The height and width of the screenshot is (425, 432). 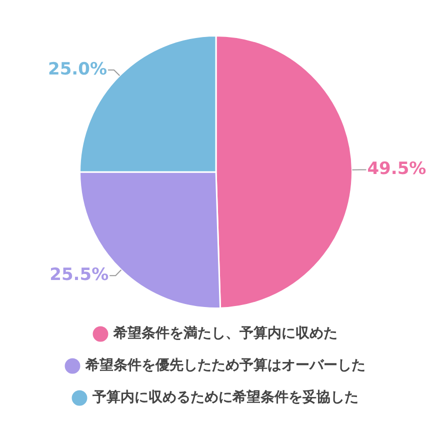 What do you see at coordinates (225, 333) in the screenshot?
I see `legend-label: 希望条件を満たし、予算内に収めた` at bounding box center [225, 333].